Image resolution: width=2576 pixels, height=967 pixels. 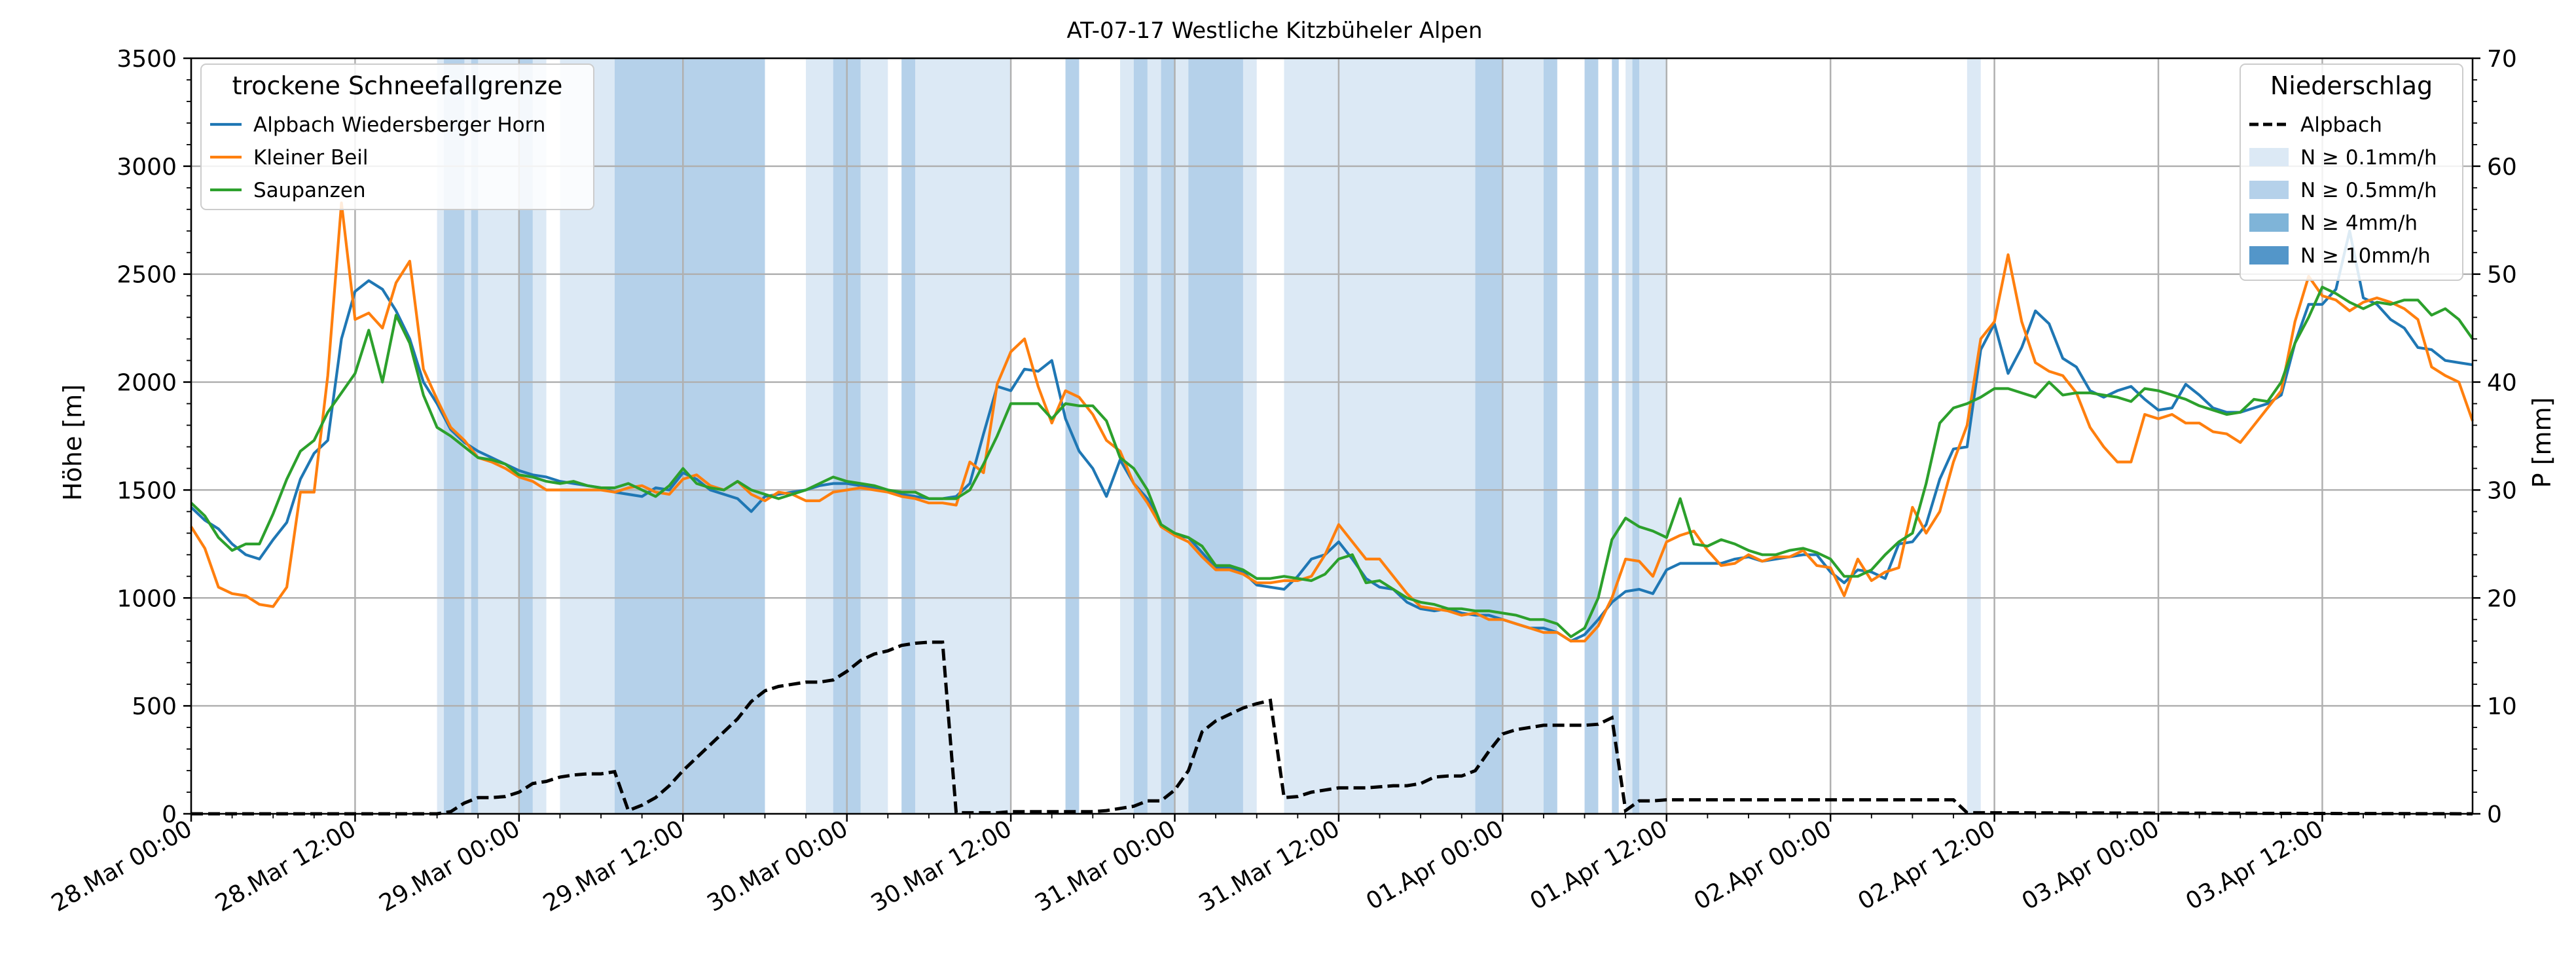 What do you see at coordinates (147, 167) in the screenshot?
I see `y-tick-label-left-6: 3000` at bounding box center [147, 167].